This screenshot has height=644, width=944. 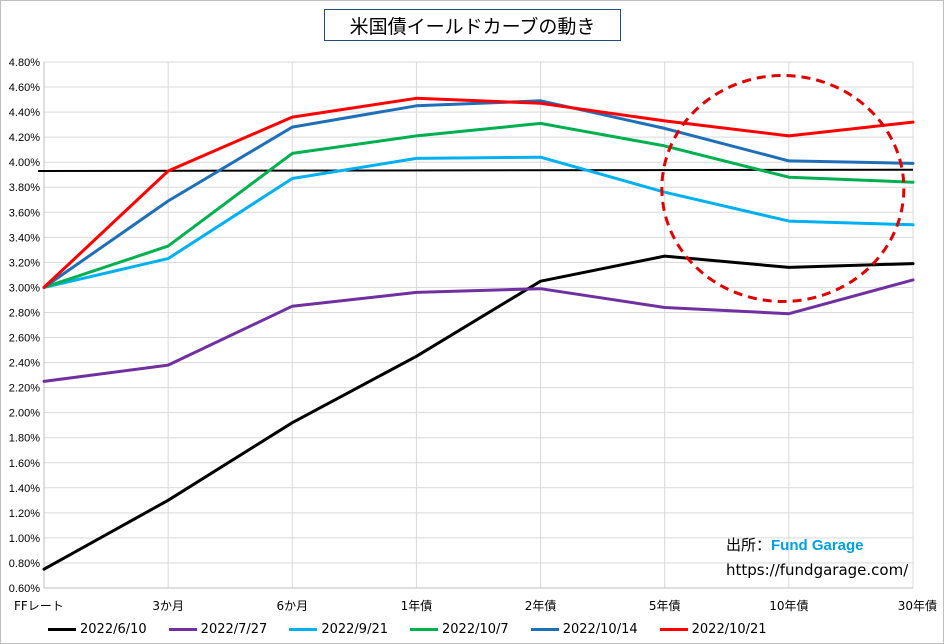 What do you see at coordinates (600, 629) in the screenshot?
I see `legend-label: 2022/10/14` at bounding box center [600, 629].